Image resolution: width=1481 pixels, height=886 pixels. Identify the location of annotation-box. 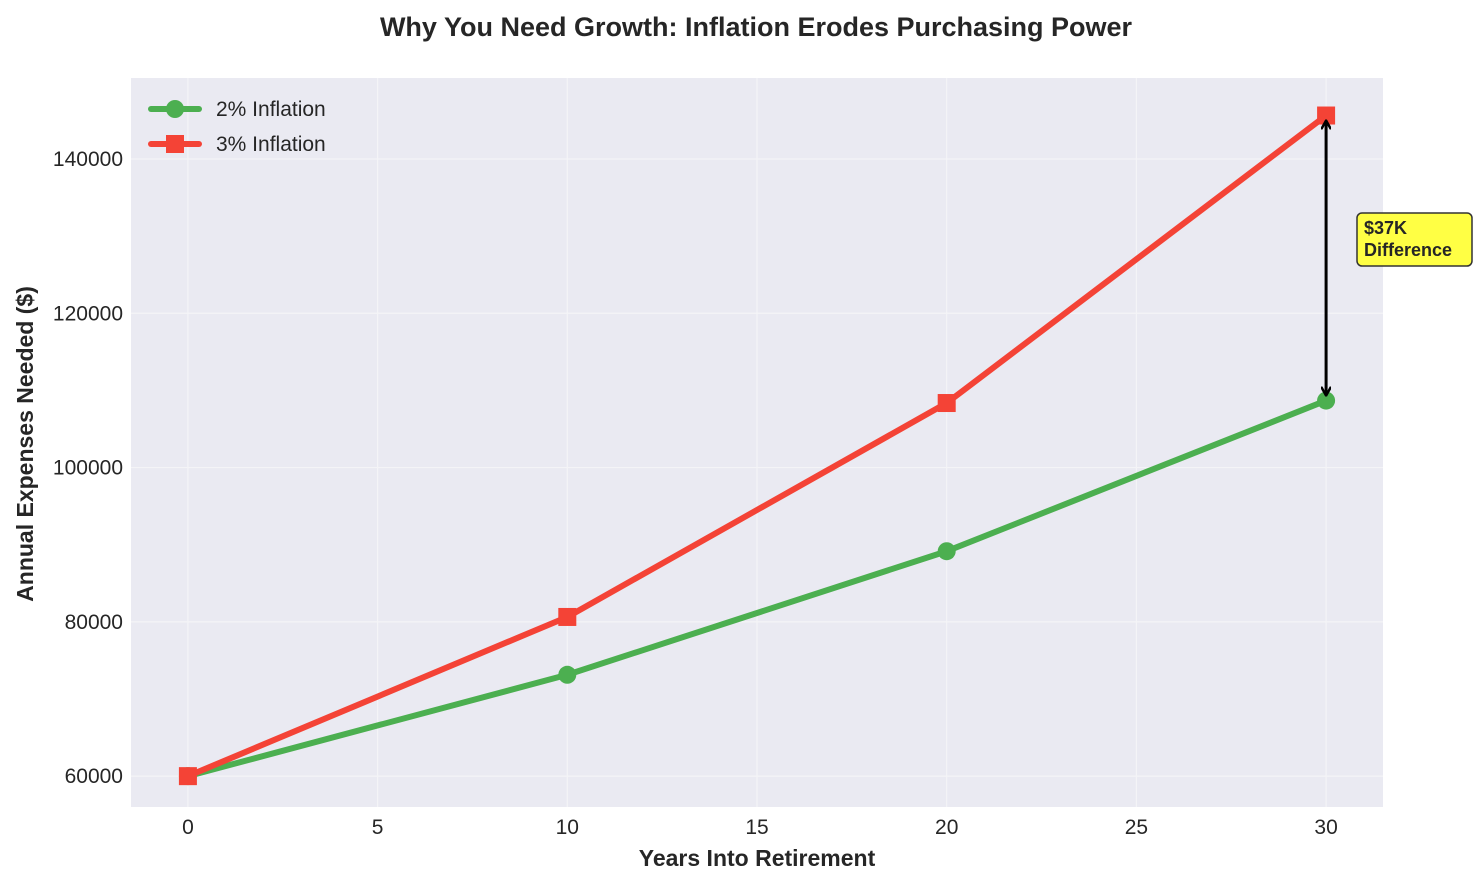
(1414, 239).